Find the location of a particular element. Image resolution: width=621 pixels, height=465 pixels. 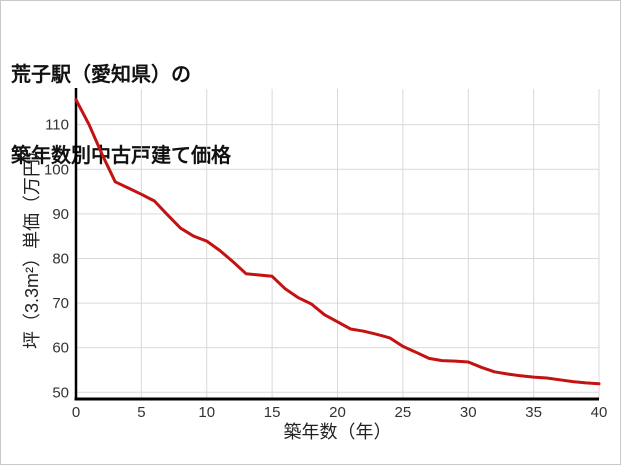

chart-title-line-2: 築年数別中古戸建て価格 is located at coordinates (121, 156).